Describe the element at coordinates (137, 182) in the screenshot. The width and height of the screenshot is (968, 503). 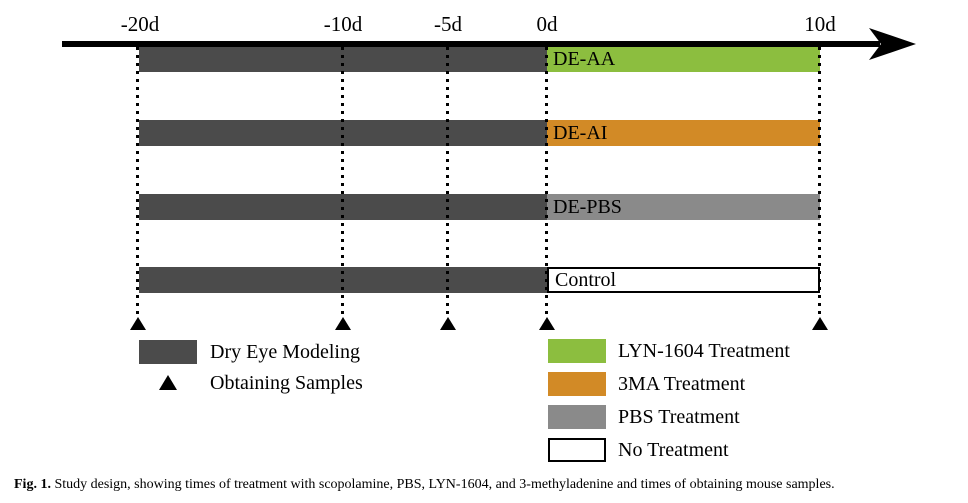
I see `dotted-line-minus-20d` at that location.